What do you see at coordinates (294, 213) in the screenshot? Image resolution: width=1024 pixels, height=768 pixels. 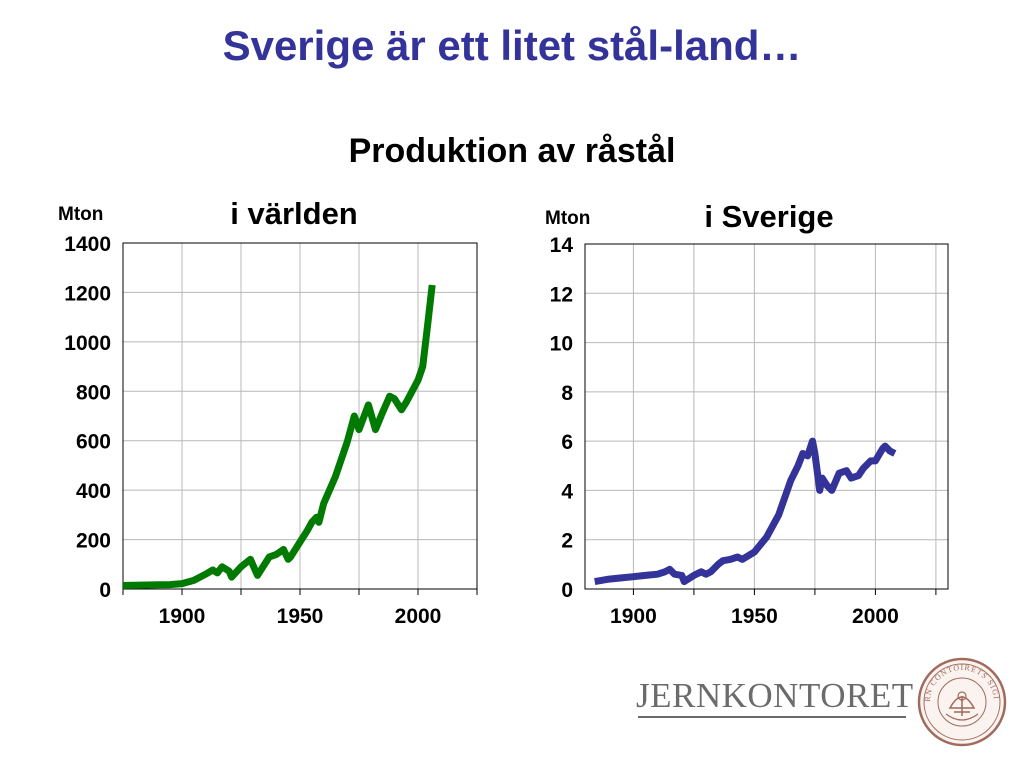 I see `chart-title: i världen` at bounding box center [294, 213].